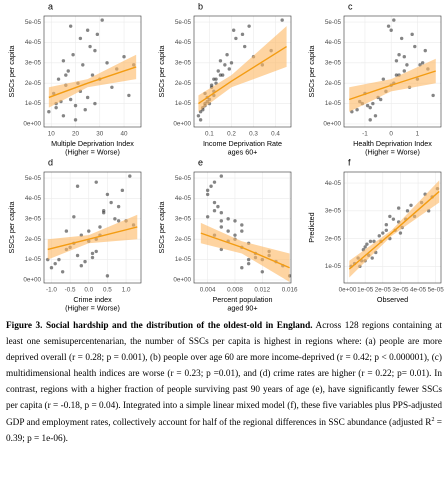 The height and width of the screenshot is (479, 447). Describe the element at coordinates (235, 290) in the screenshot. I see `x-tick-label: 0.008` at that location.